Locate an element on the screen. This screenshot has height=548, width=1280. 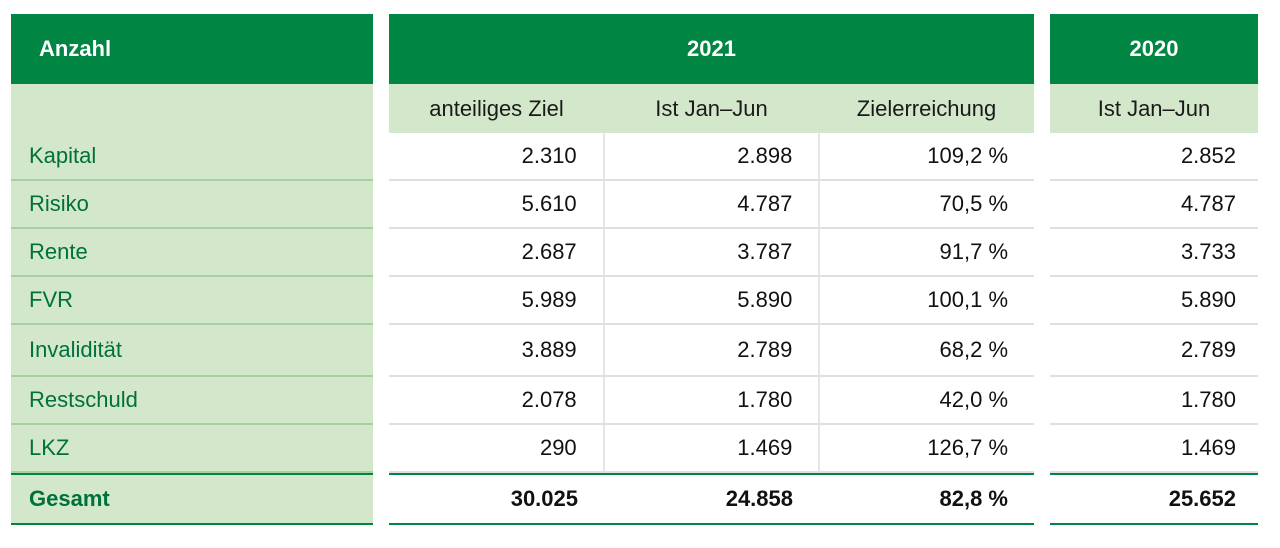
table-row: 5.610 4.787 70,5 % is located at coordinates (711, 205).